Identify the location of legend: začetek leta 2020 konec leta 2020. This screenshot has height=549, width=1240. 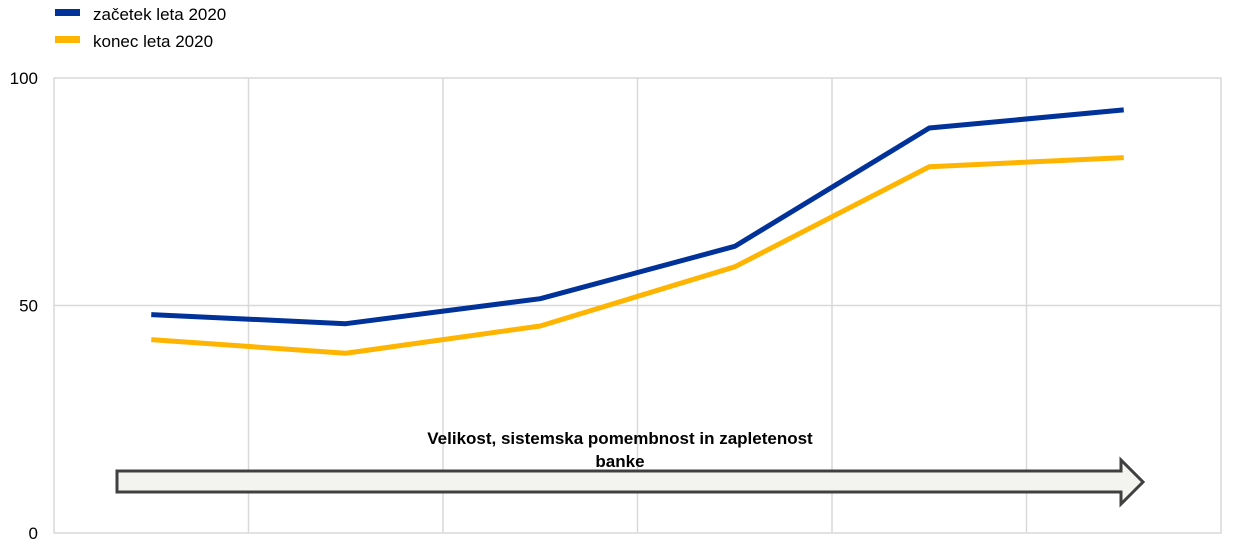
(140, 28).